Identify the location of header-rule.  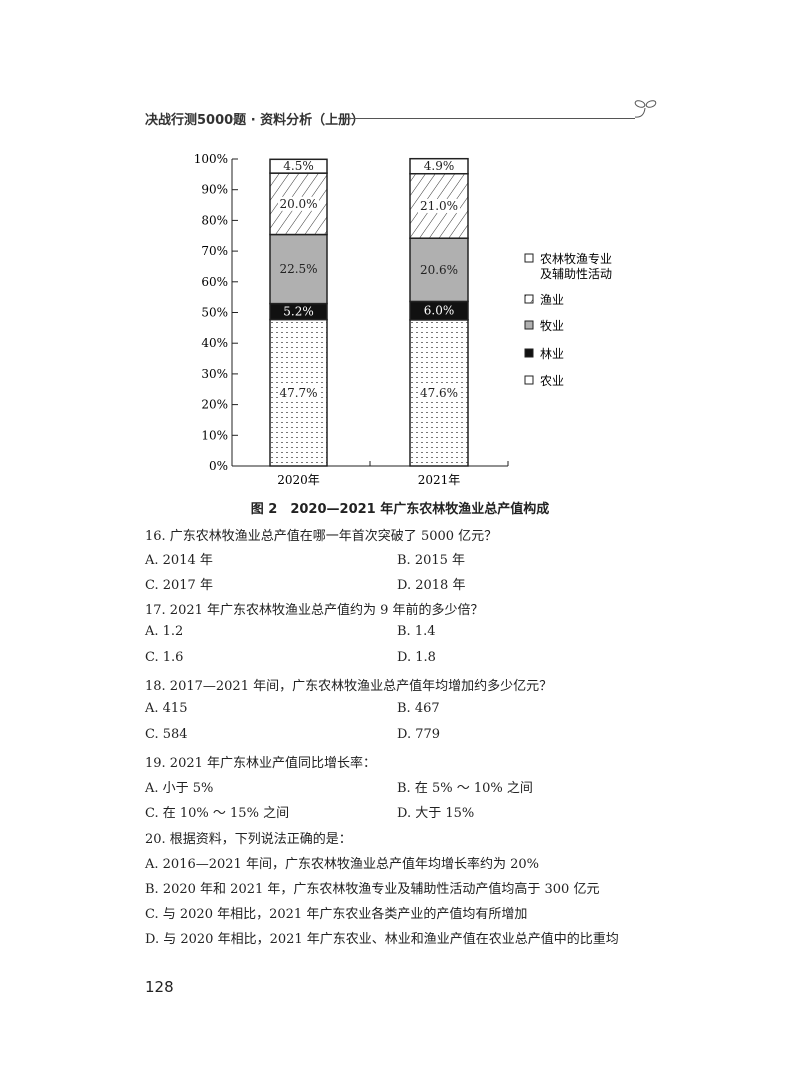
(490, 118).